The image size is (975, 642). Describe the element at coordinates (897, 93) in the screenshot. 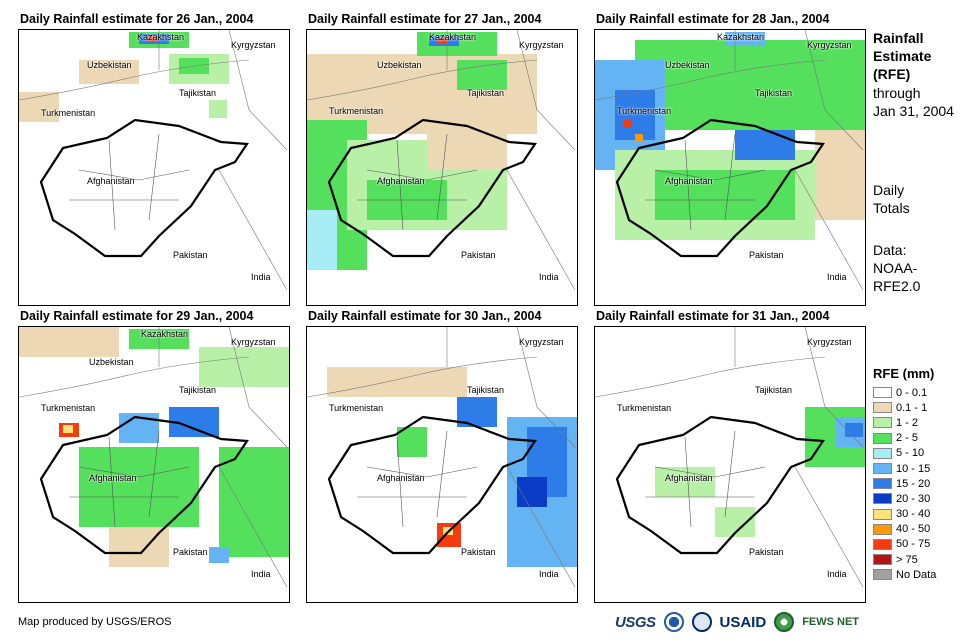

I see `sidebar-through-line-1: through` at that location.